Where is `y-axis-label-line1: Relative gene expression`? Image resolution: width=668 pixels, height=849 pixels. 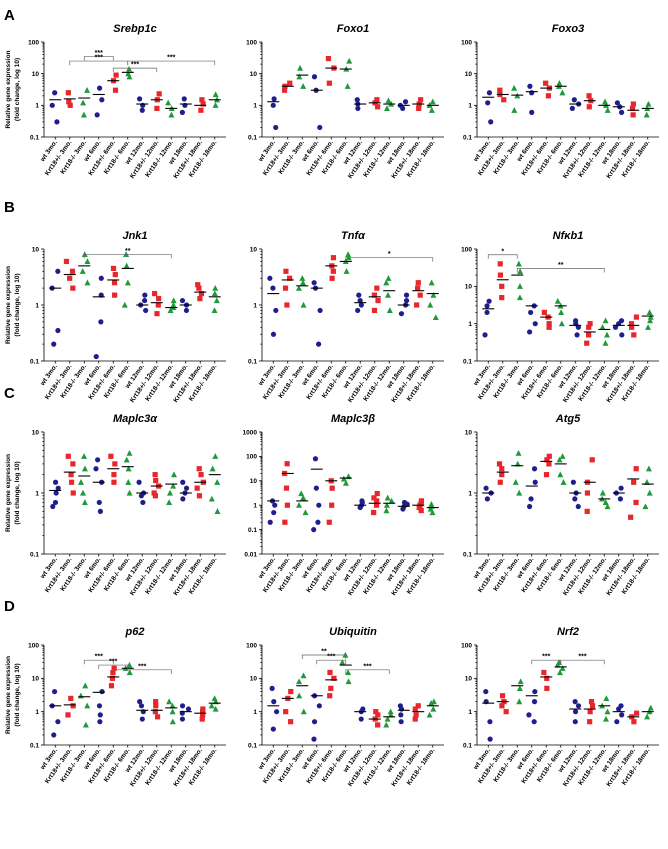
y-axis-label-line1: Relative gene expression is located at coordinates (8, 89).